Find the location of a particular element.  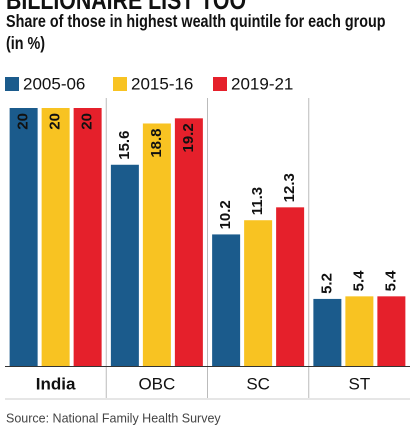

value-label: 5.2 is located at coordinates (326, 283).